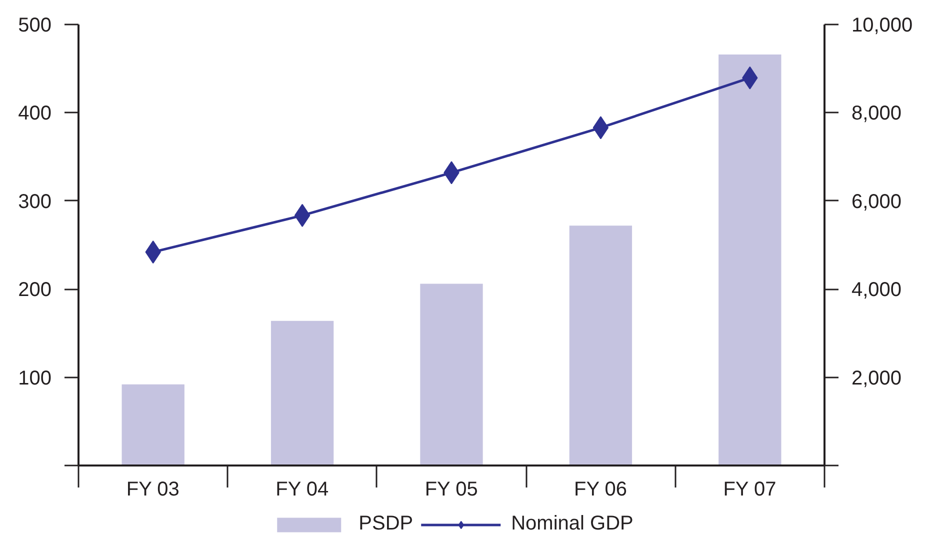 Image resolution: width=928 pixels, height=555 pixels. Describe the element at coordinates (451, 489) in the screenshot. I see `x-tick-label: FY 05` at that location.